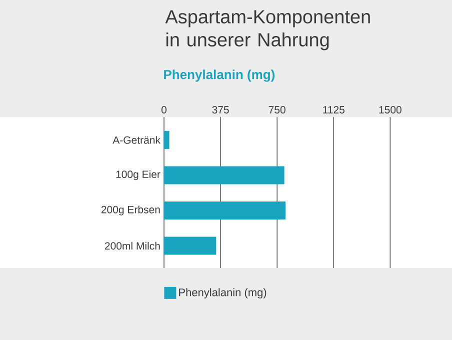 This screenshot has width=452, height=340. I want to click on x-tick-label: 375, so click(220, 110).